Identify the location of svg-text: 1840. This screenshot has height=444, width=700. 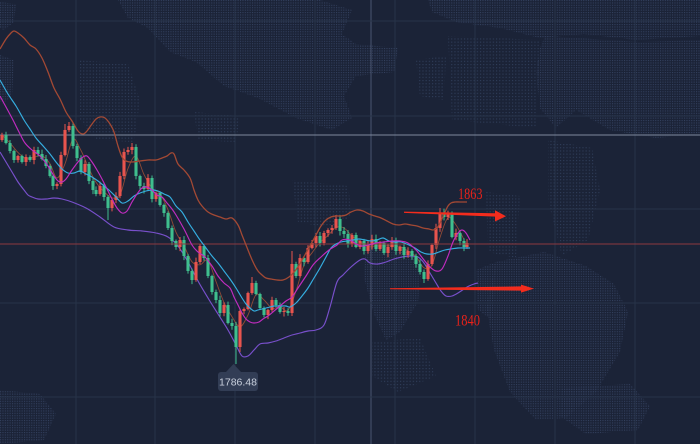
(467, 321).